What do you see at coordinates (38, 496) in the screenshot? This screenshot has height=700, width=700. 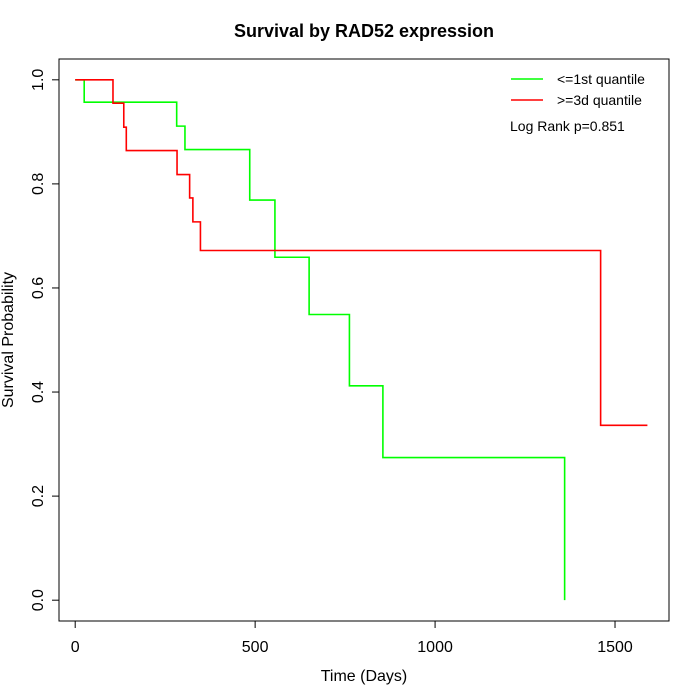 I see `y-tick-label: 0.2` at bounding box center [38, 496].